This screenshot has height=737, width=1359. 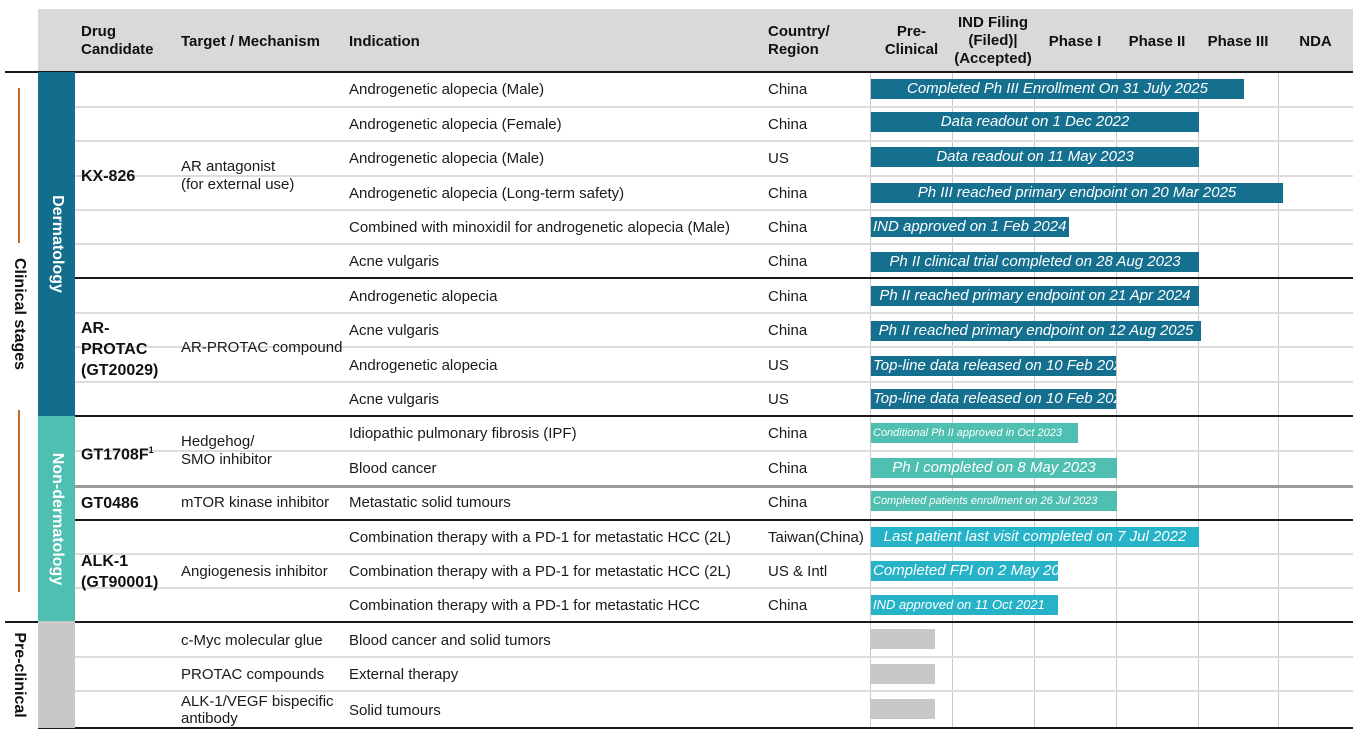 I want to click on header-phase2: Phase II, so click(x=1157, y=41).